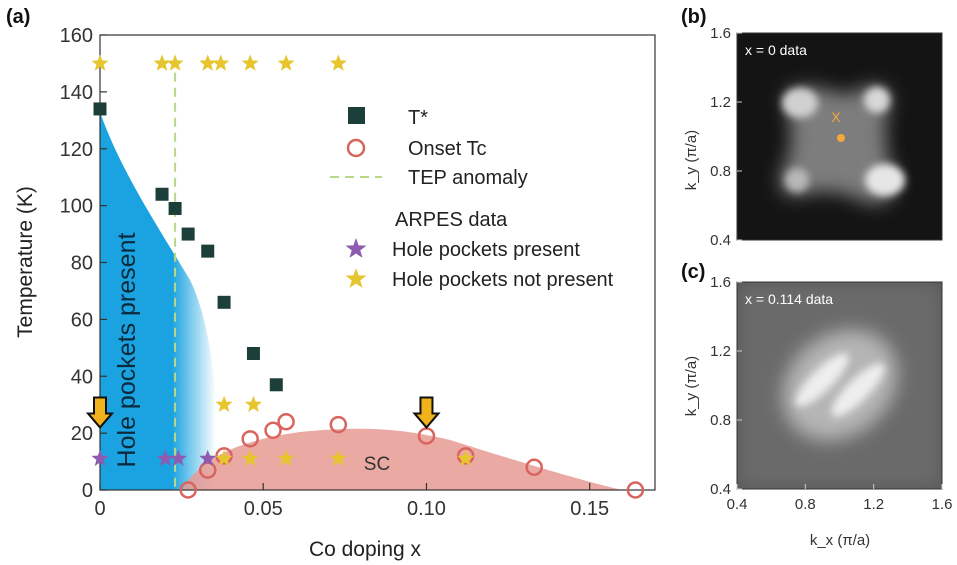 This screenshot has height=565, width=957. What do you see at coordinates (365, 549) in the screenshot?
I see `x-axis-label: Co doping x` at bounding box center [365, 549].